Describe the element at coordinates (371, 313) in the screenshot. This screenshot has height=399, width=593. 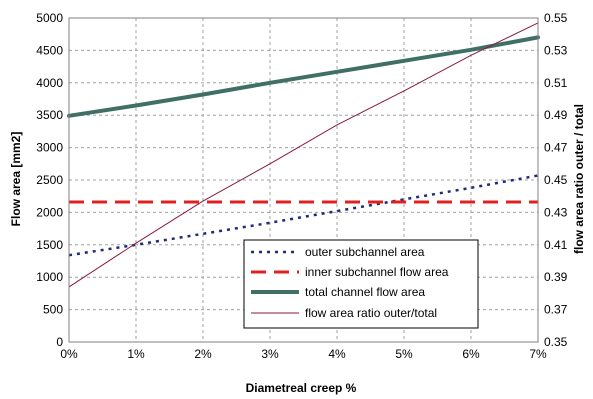
I see `legend-label-ratio: flow area ratio outer/total` at that location.